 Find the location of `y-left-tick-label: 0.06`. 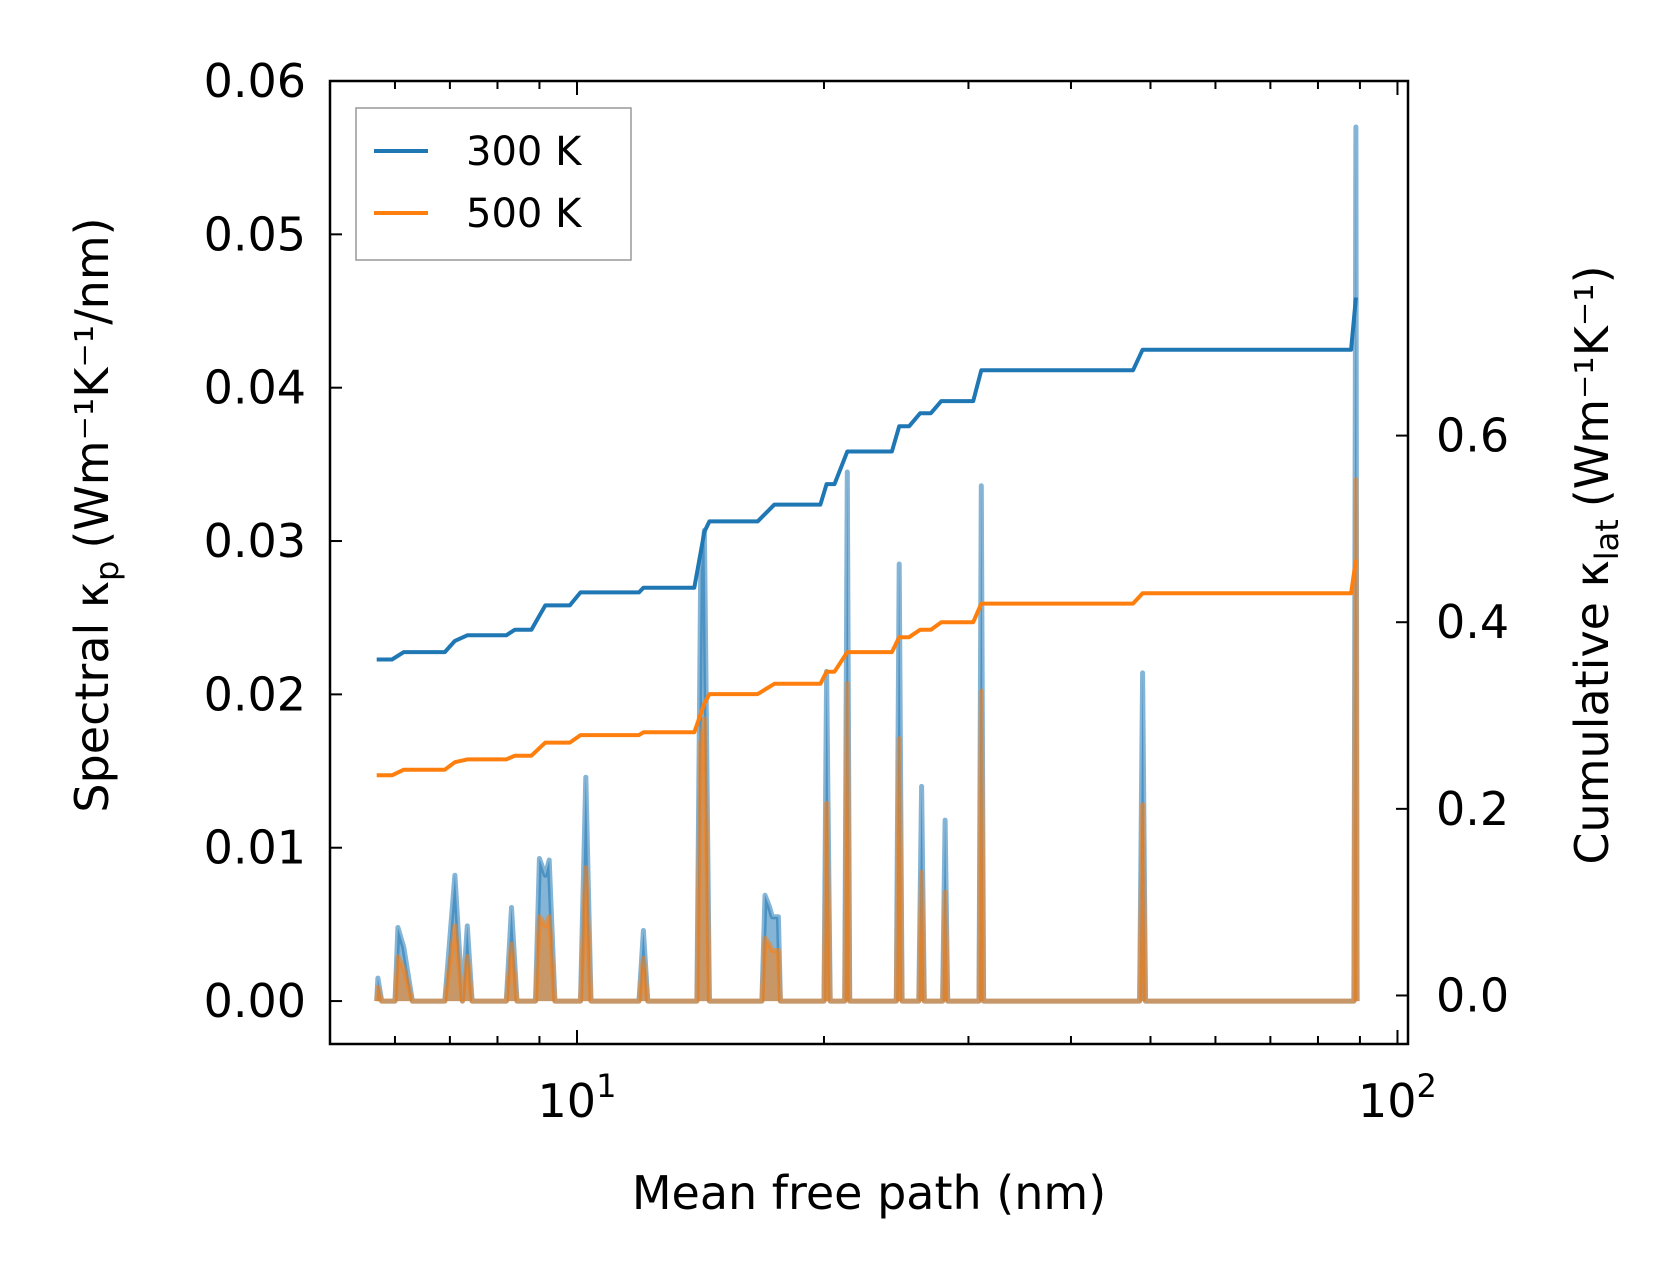

y-left-tick-label: 0.06 is located at coordinates (255, 81).